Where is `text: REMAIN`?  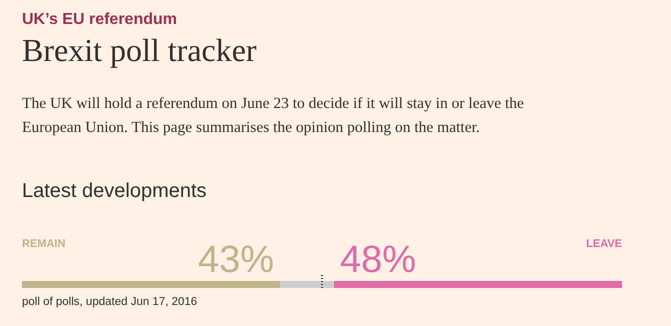
text: REMAIN is located at coordinates (44, 244).